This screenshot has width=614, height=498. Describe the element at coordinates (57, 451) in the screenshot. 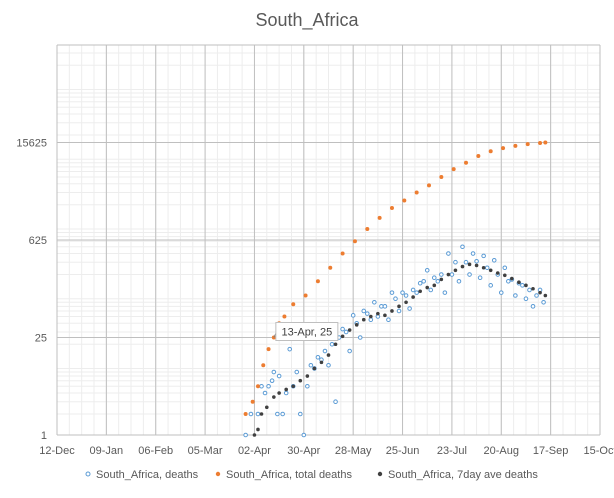

I see `x-tick-label: 12-Dec` at that location.